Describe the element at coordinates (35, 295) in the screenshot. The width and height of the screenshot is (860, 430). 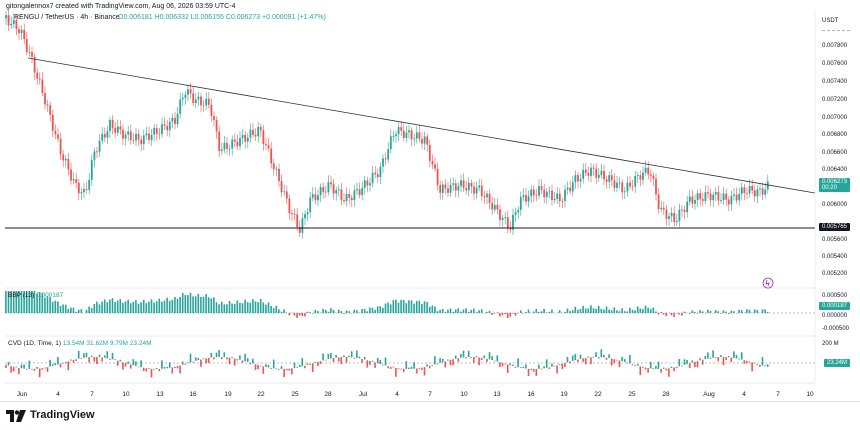
I see `bbp-legend: BBP (13) 0.000187` at that location.